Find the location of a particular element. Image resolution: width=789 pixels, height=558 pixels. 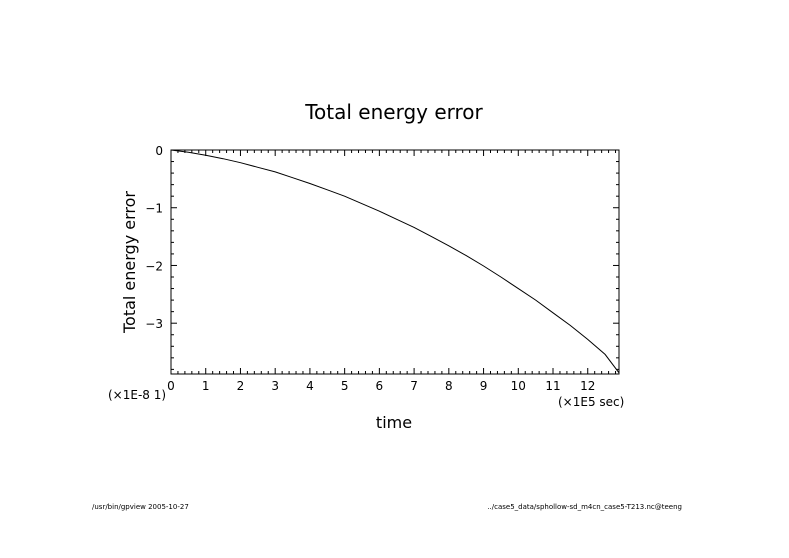

x-tick-label: 5 is located at coordinates (345, 386).